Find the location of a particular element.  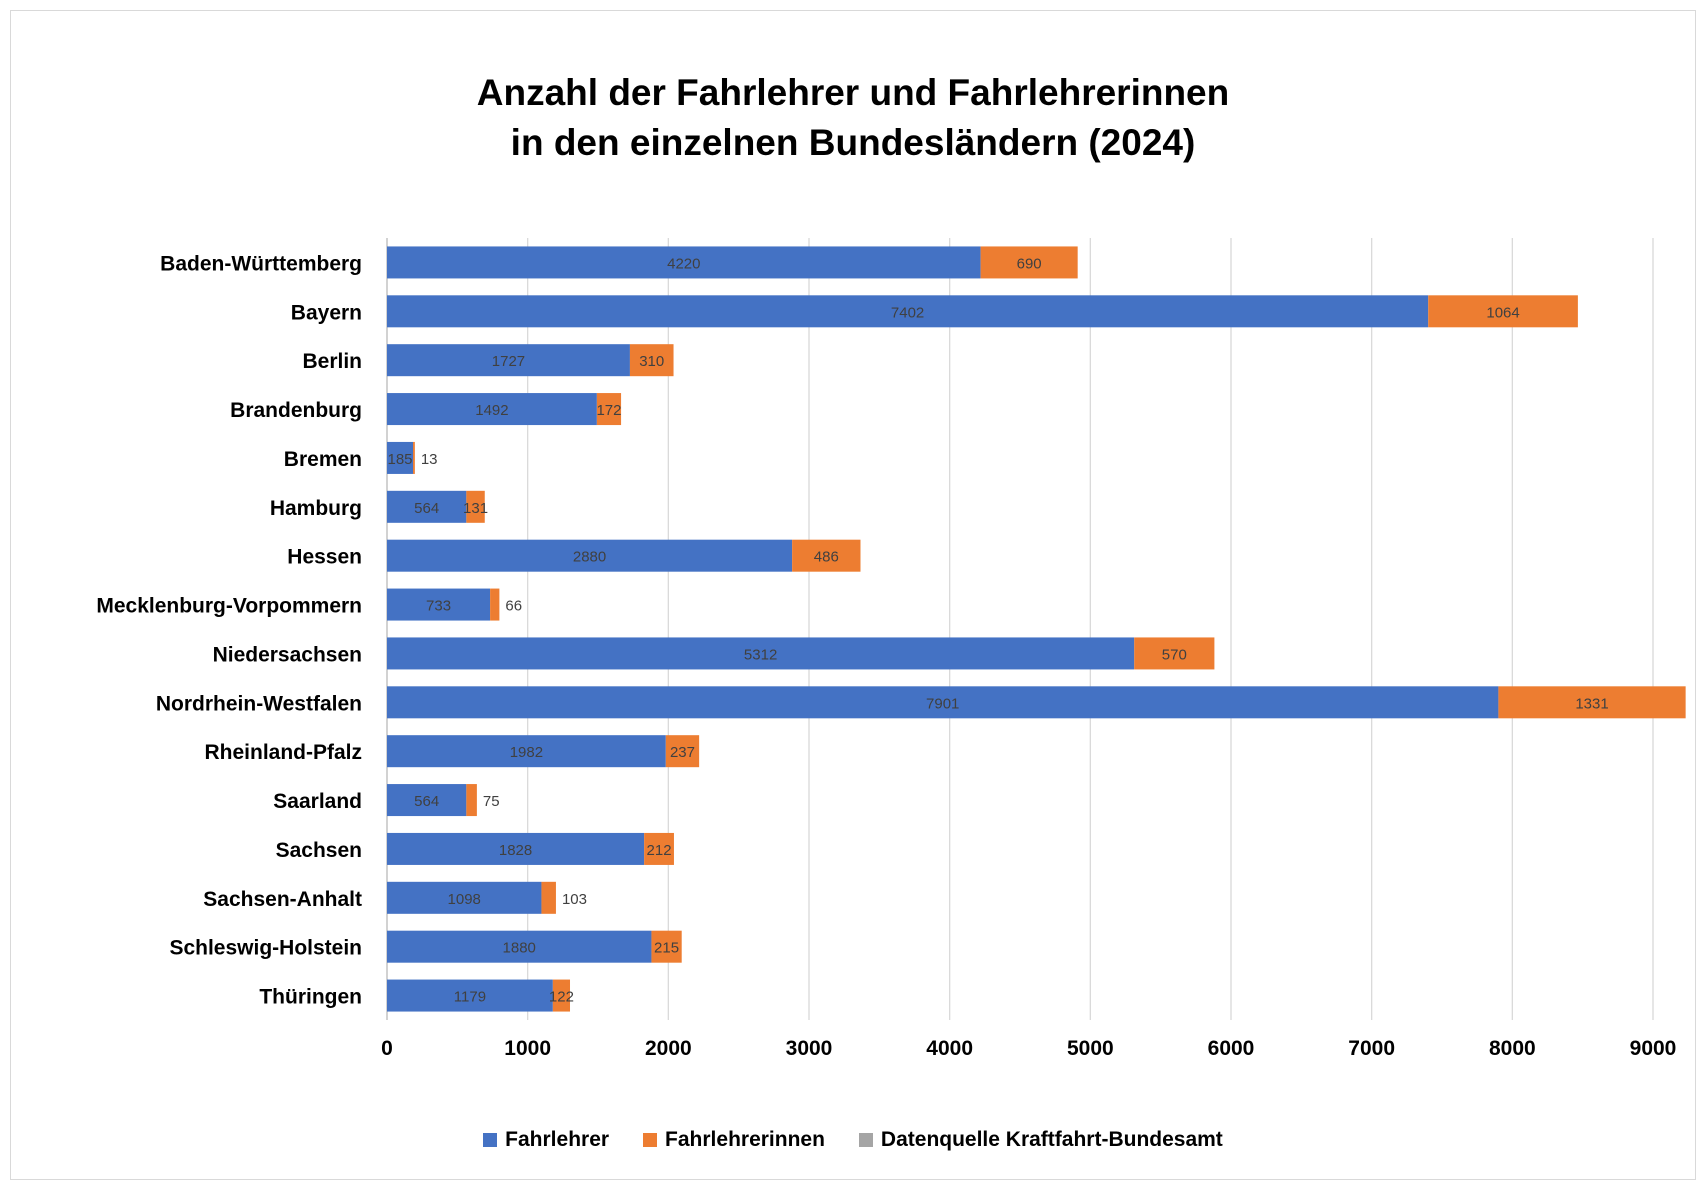

y-category-label: Schleswig-Holstein is located at coordinates (265, 948).